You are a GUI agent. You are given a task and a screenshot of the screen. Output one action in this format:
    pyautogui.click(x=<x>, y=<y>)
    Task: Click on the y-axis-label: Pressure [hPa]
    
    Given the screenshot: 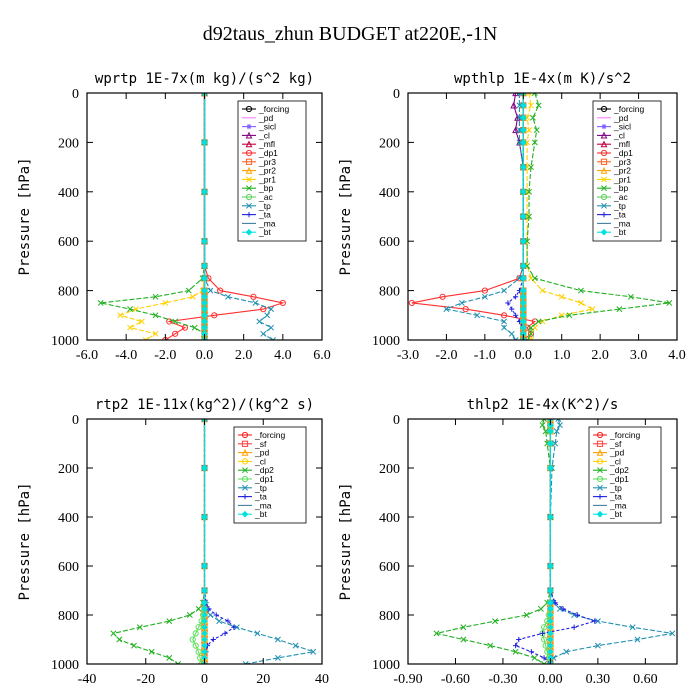 What is the action you would take?
    pyautogui.click(x=346, y=216)
    